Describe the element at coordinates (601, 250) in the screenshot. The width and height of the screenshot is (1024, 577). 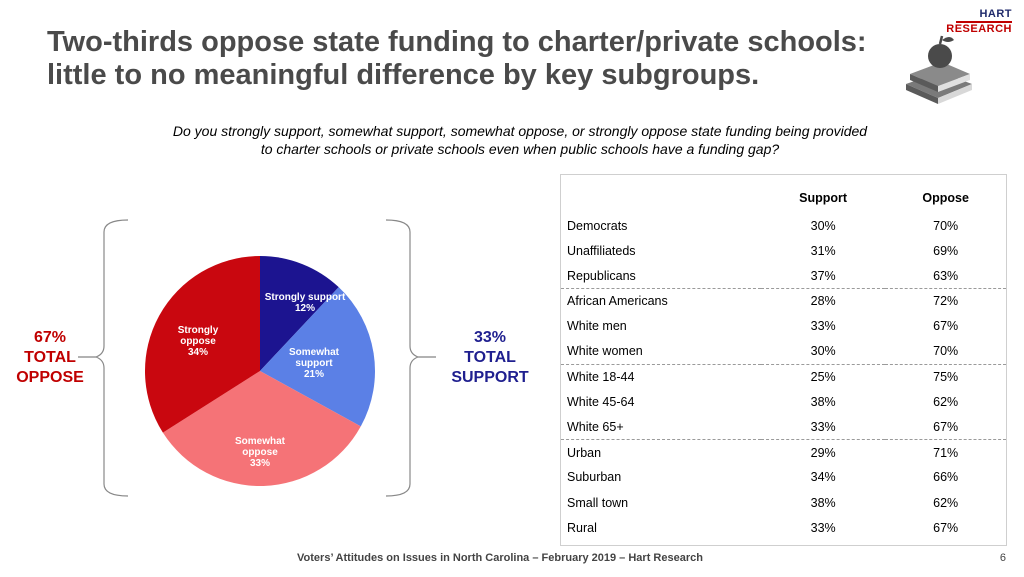
I see `row-group-cell: Unaffiliateds` at that location.